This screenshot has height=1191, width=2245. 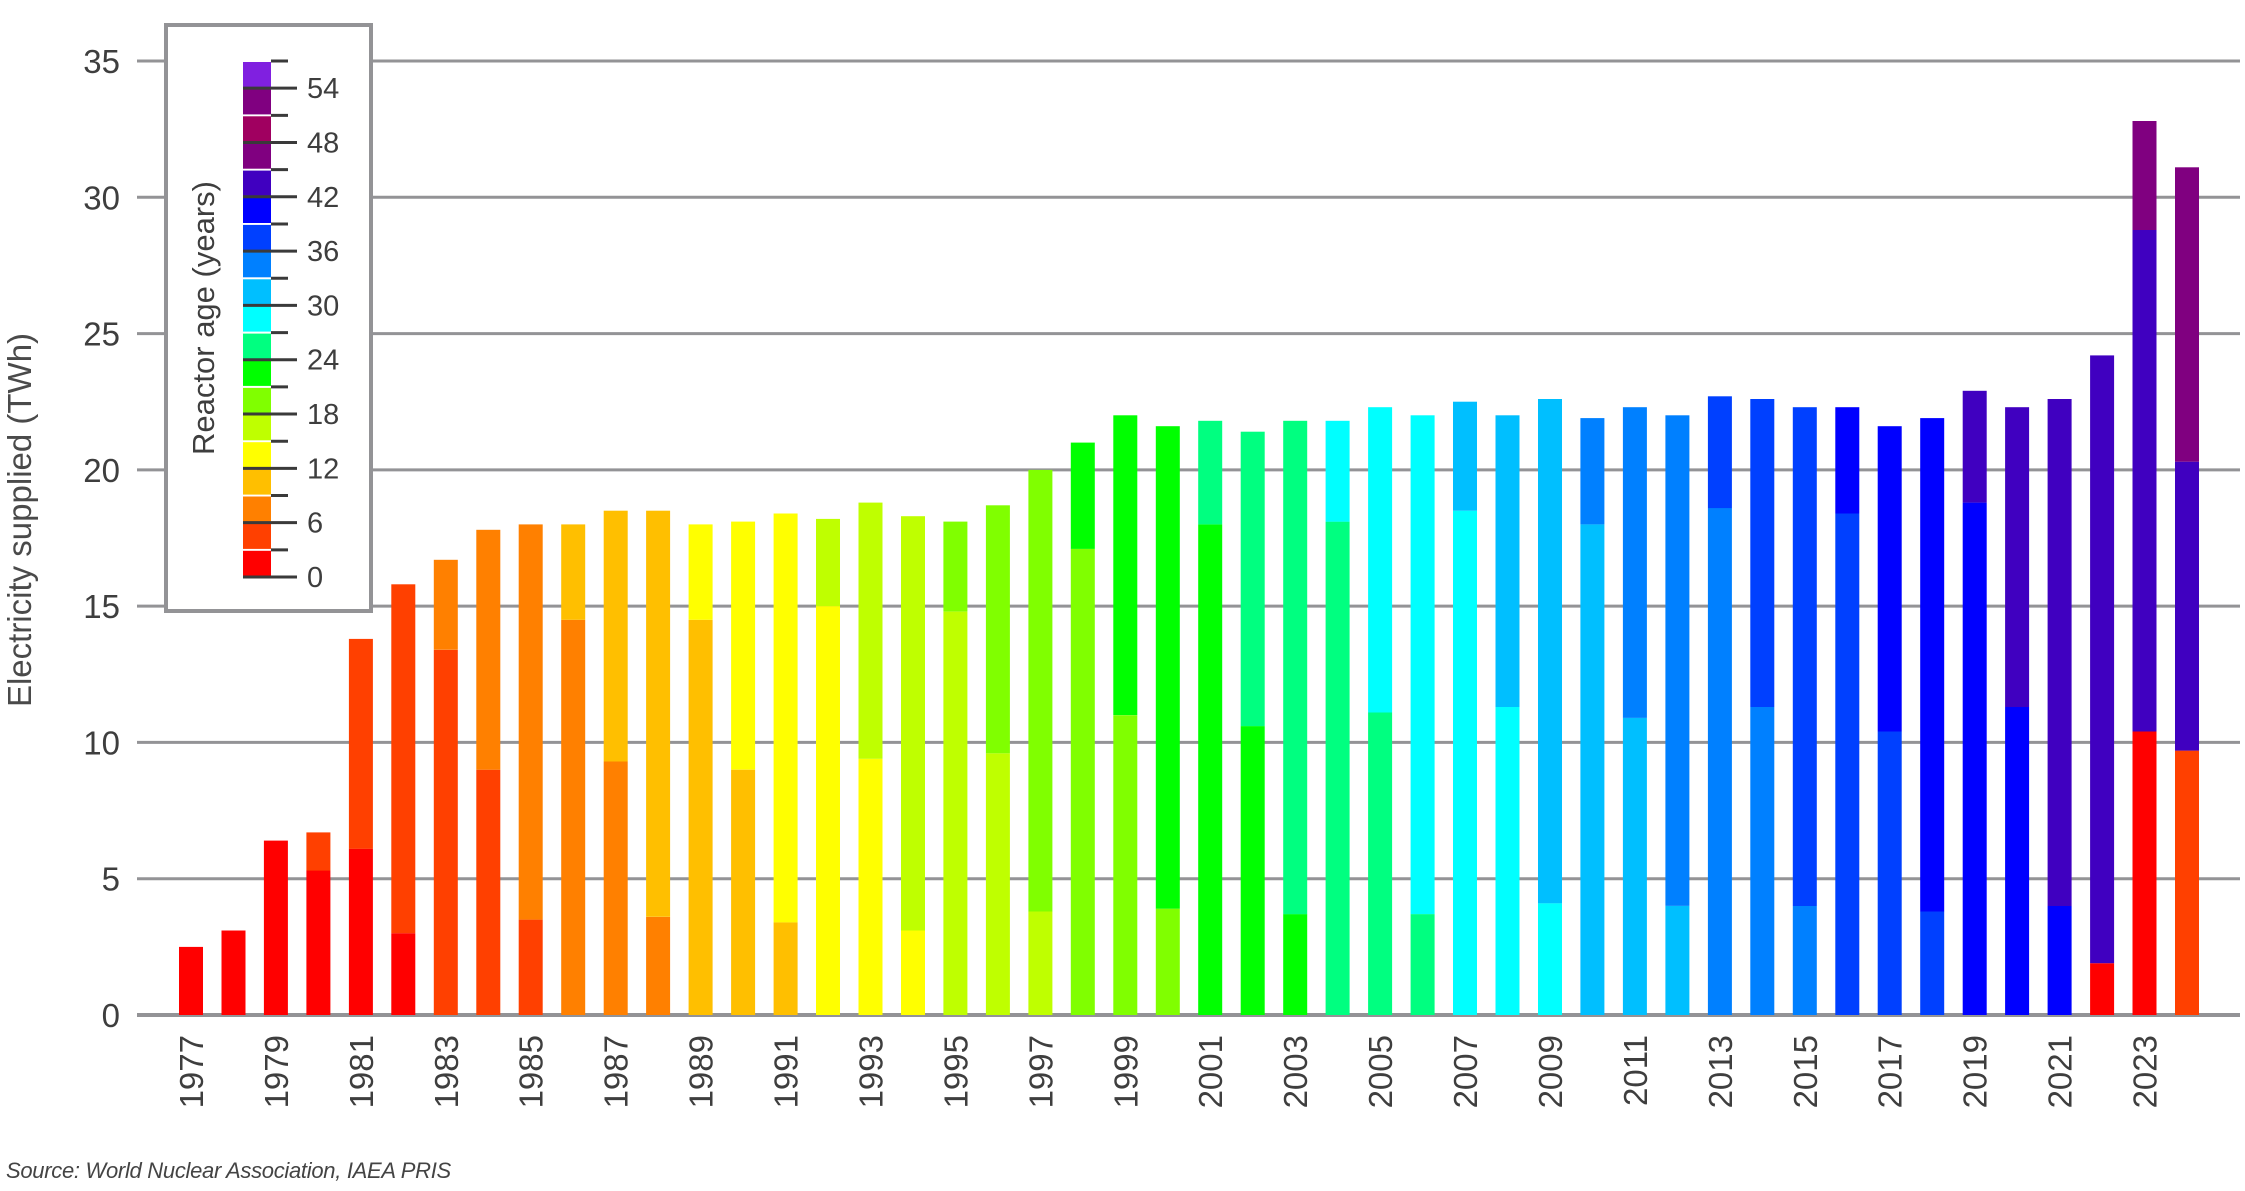 What do you see at coordinates (1550, 1071) in the screenshot?
I see `x-tick-label: 2009` at bounding box center [1550, 1071].